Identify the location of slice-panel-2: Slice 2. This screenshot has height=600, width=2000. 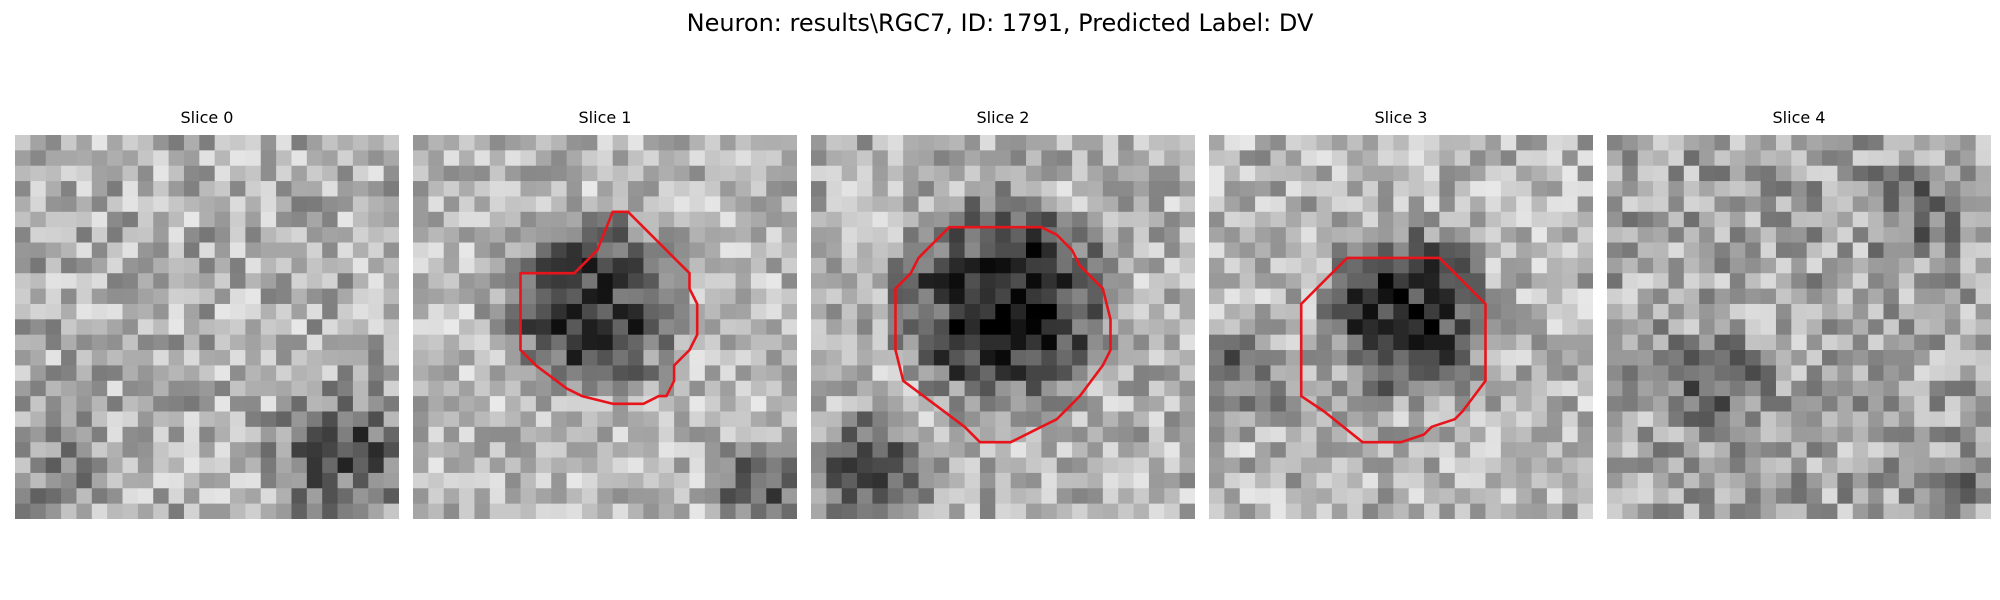
(1003, 312).